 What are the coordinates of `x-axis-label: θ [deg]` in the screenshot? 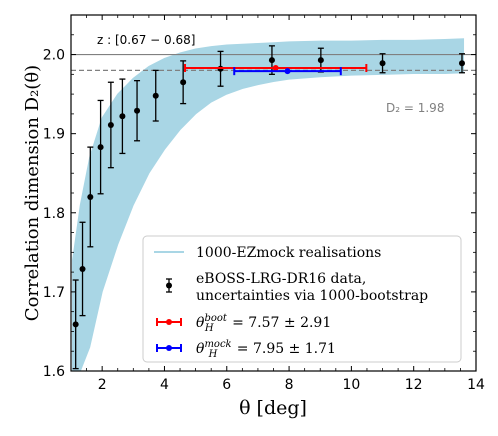 It's located at (273, 408).